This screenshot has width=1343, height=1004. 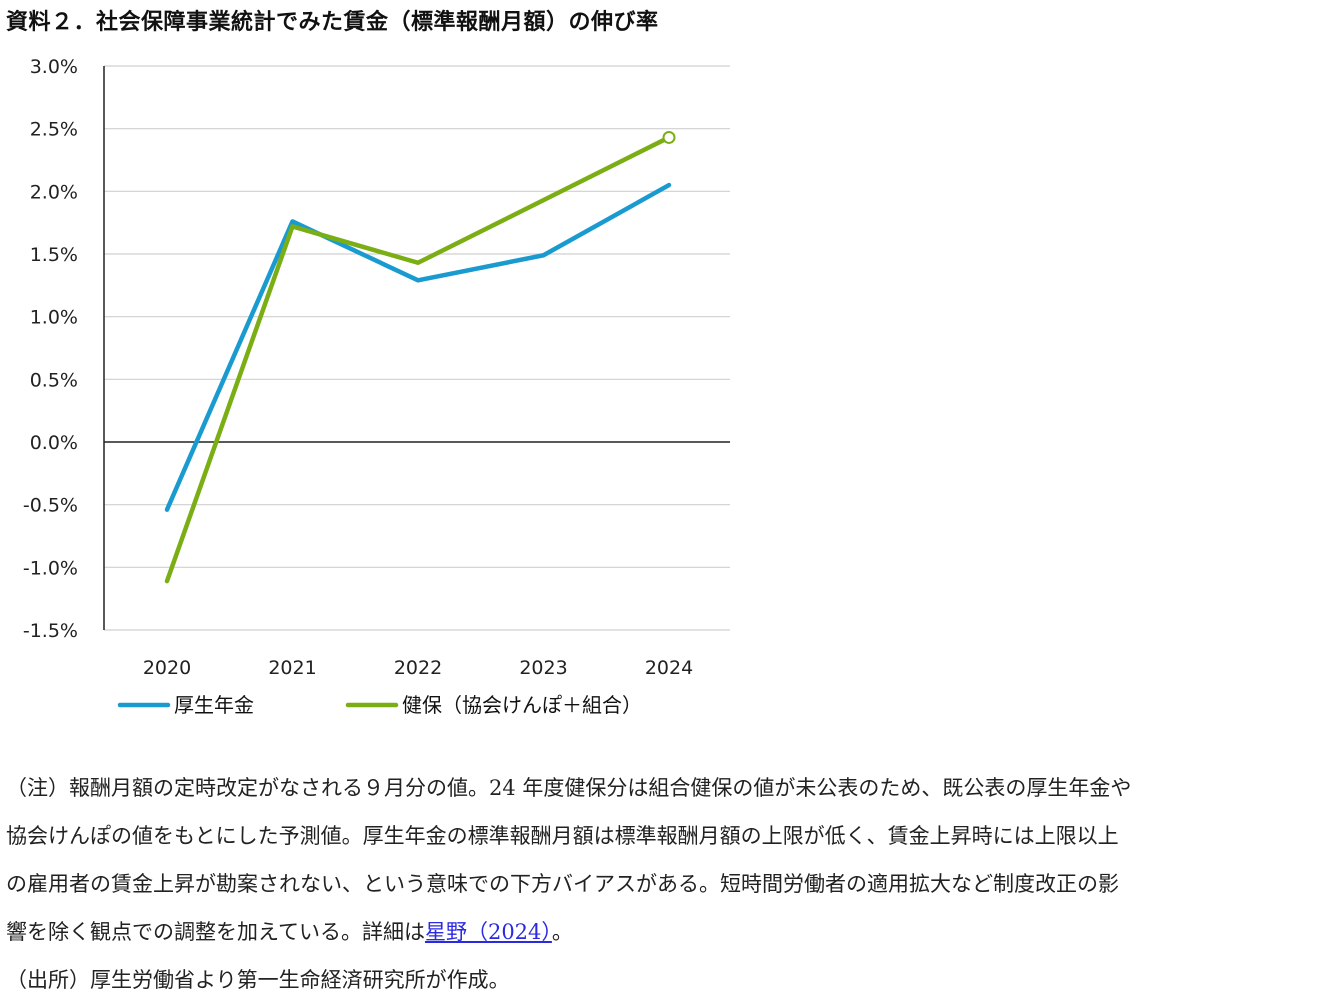 I want to click on x-tick-label: 2020, so click(x=167, y=668).